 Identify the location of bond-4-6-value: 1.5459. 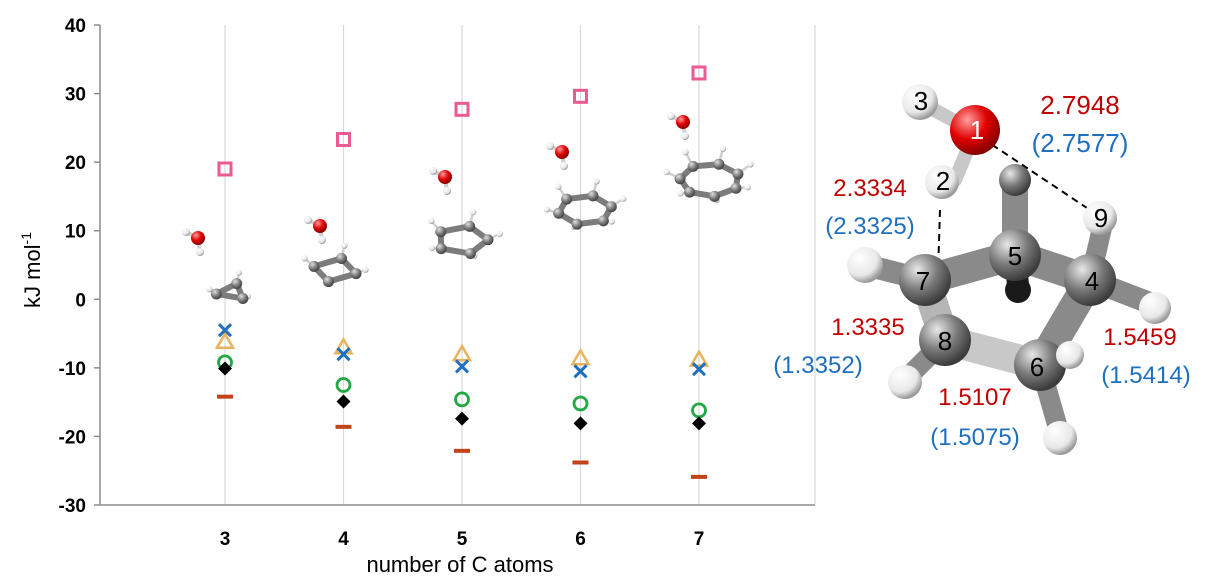
(1139, 337).